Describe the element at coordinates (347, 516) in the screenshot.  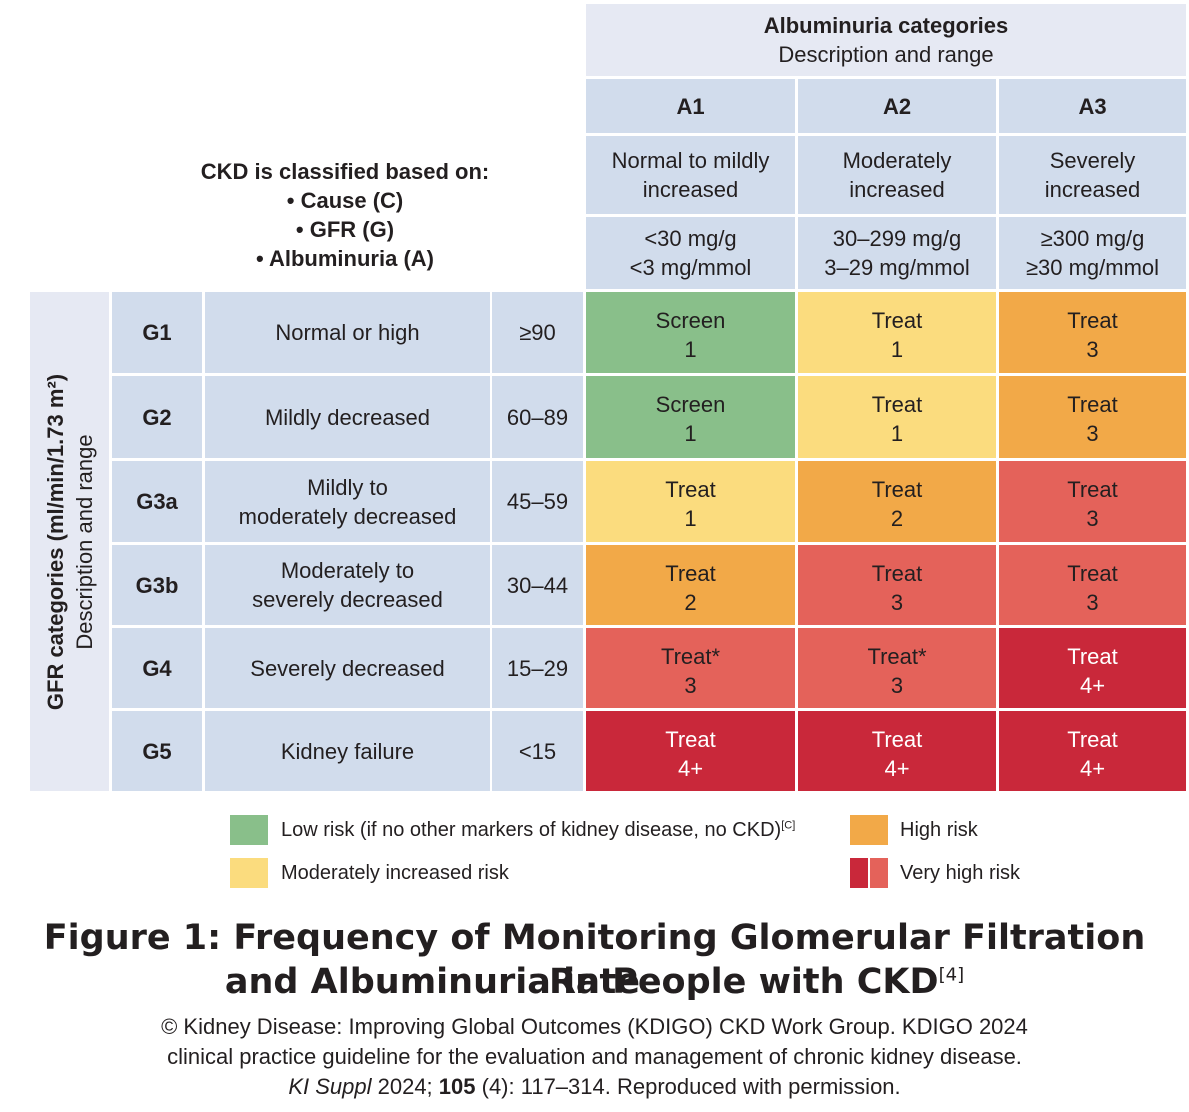
I see `gfr-row-description-line: moderately decreased` at that location.